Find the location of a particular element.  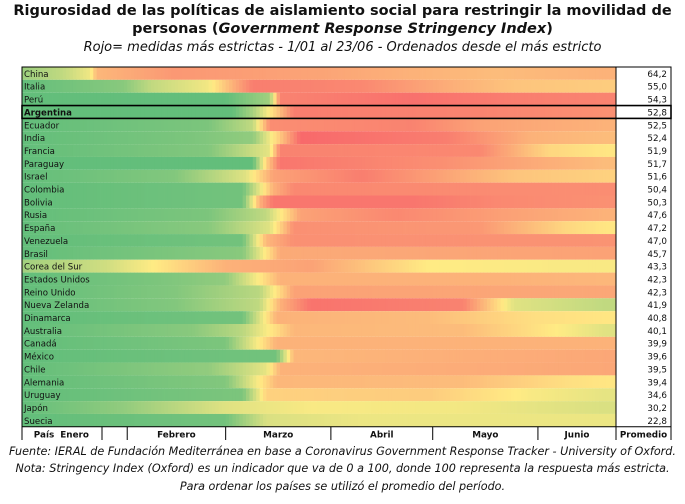

country-label: Paraguay is located at coordinates (44, 165).